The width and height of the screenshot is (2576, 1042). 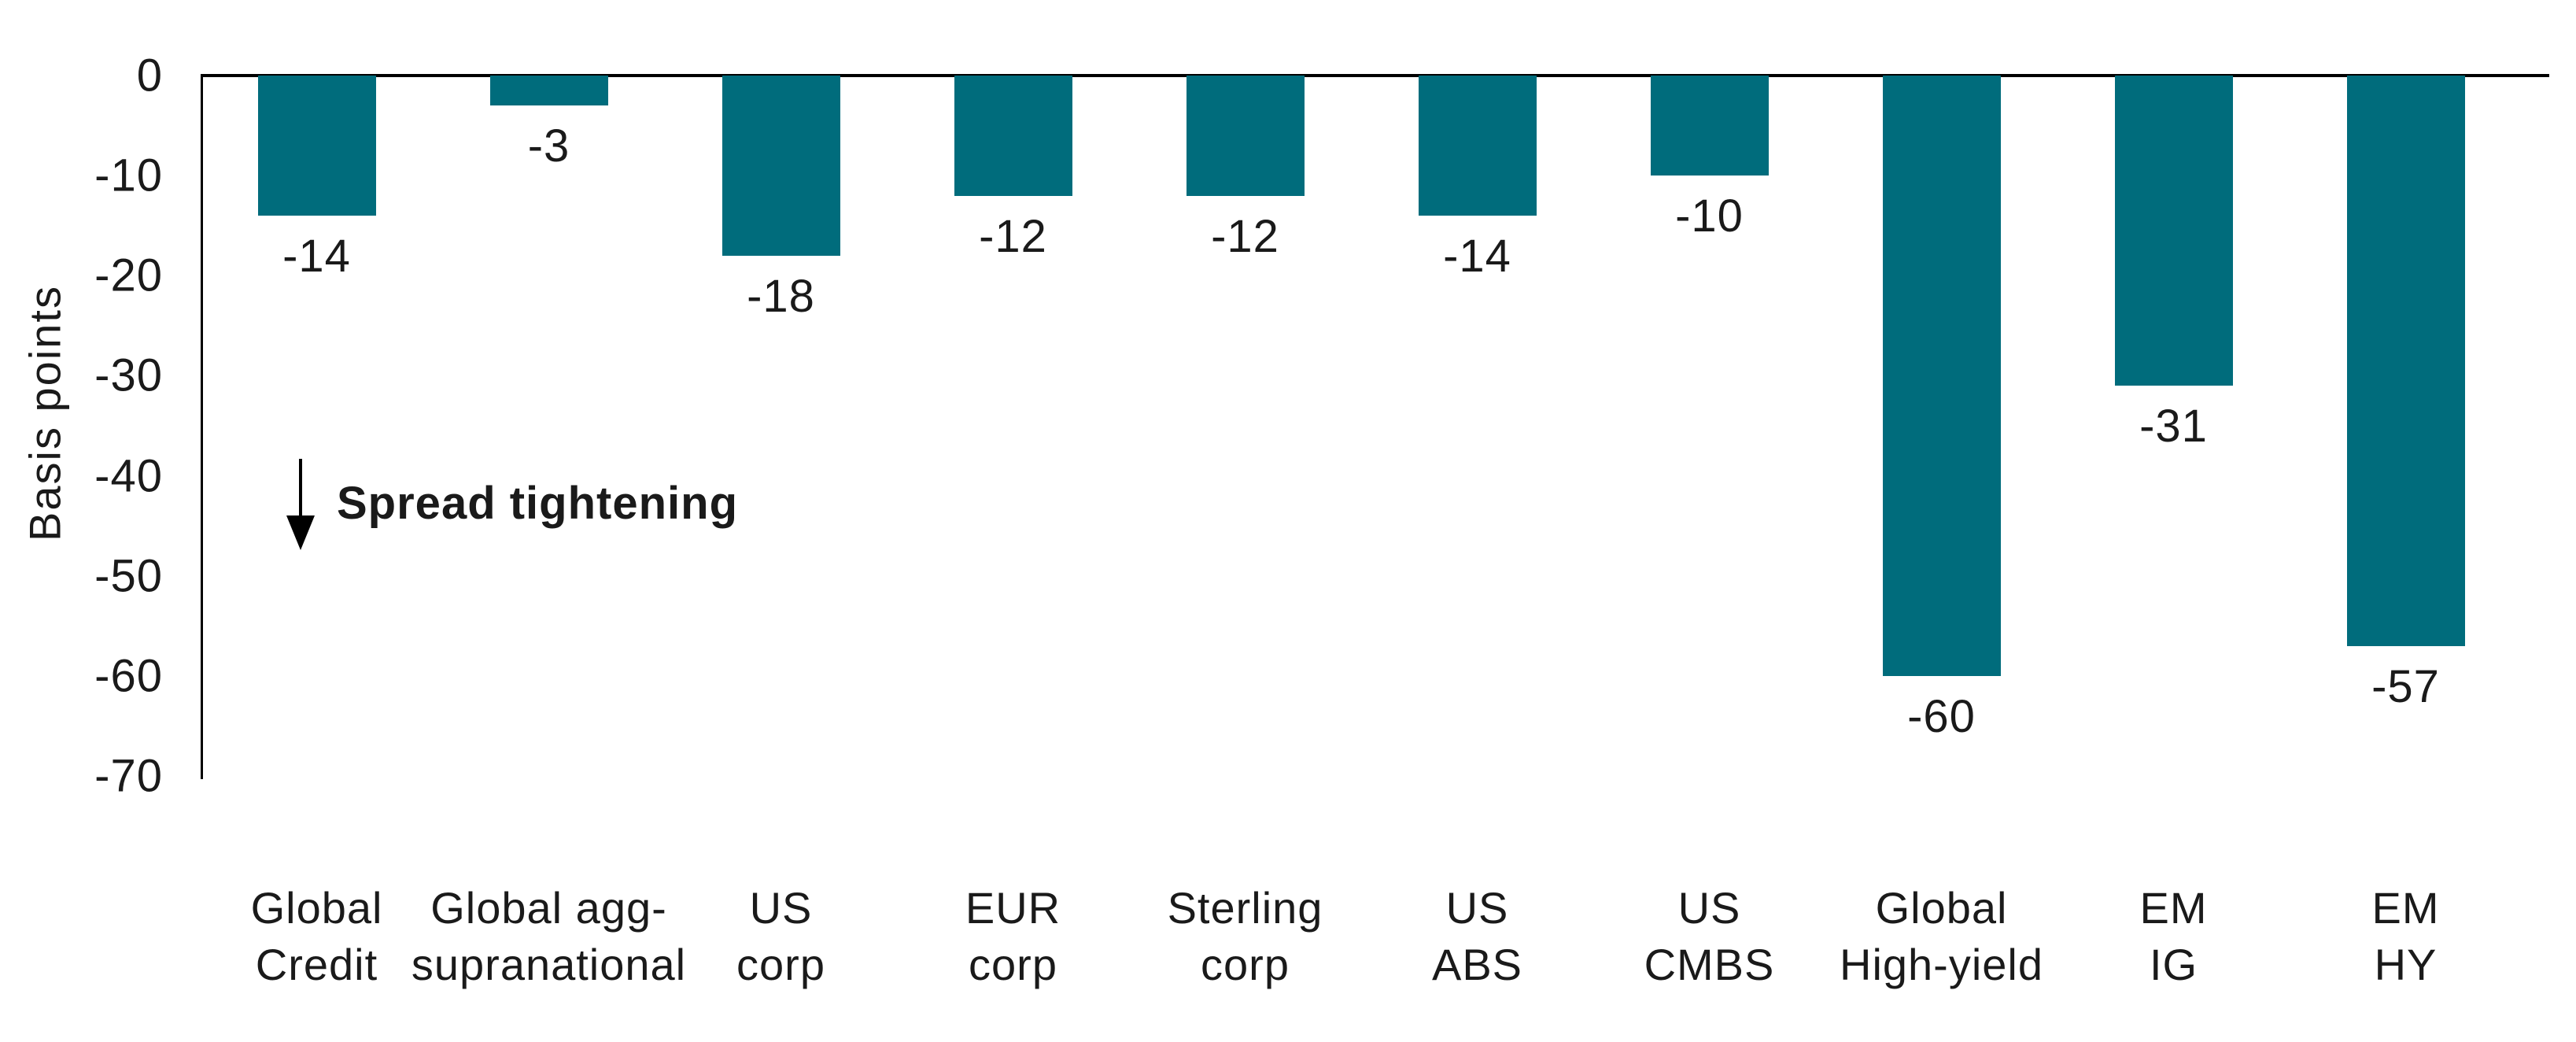 I want to click on bar-value-label: -31, so click(x=2174, y=427).